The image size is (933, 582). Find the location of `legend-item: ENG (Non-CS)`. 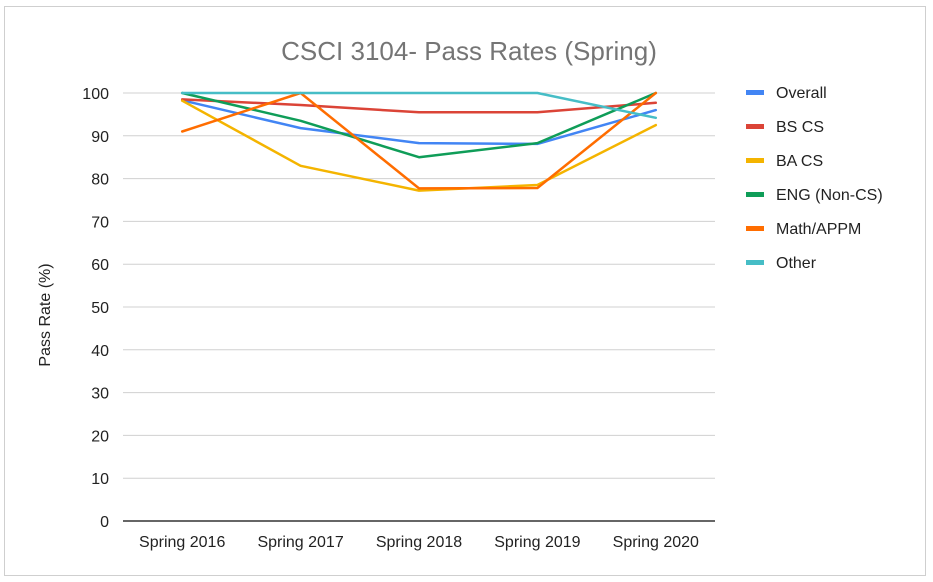

legend-item: ENG (Non-CS) is located at coordinates (814, 195).